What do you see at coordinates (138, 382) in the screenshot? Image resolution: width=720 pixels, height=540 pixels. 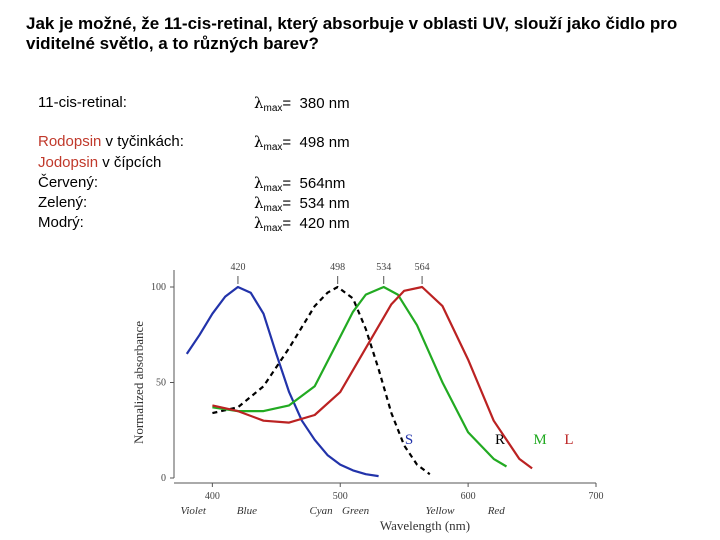 I see `y-axis-label: Normalized absorbance` at bounding box center [138, 382].